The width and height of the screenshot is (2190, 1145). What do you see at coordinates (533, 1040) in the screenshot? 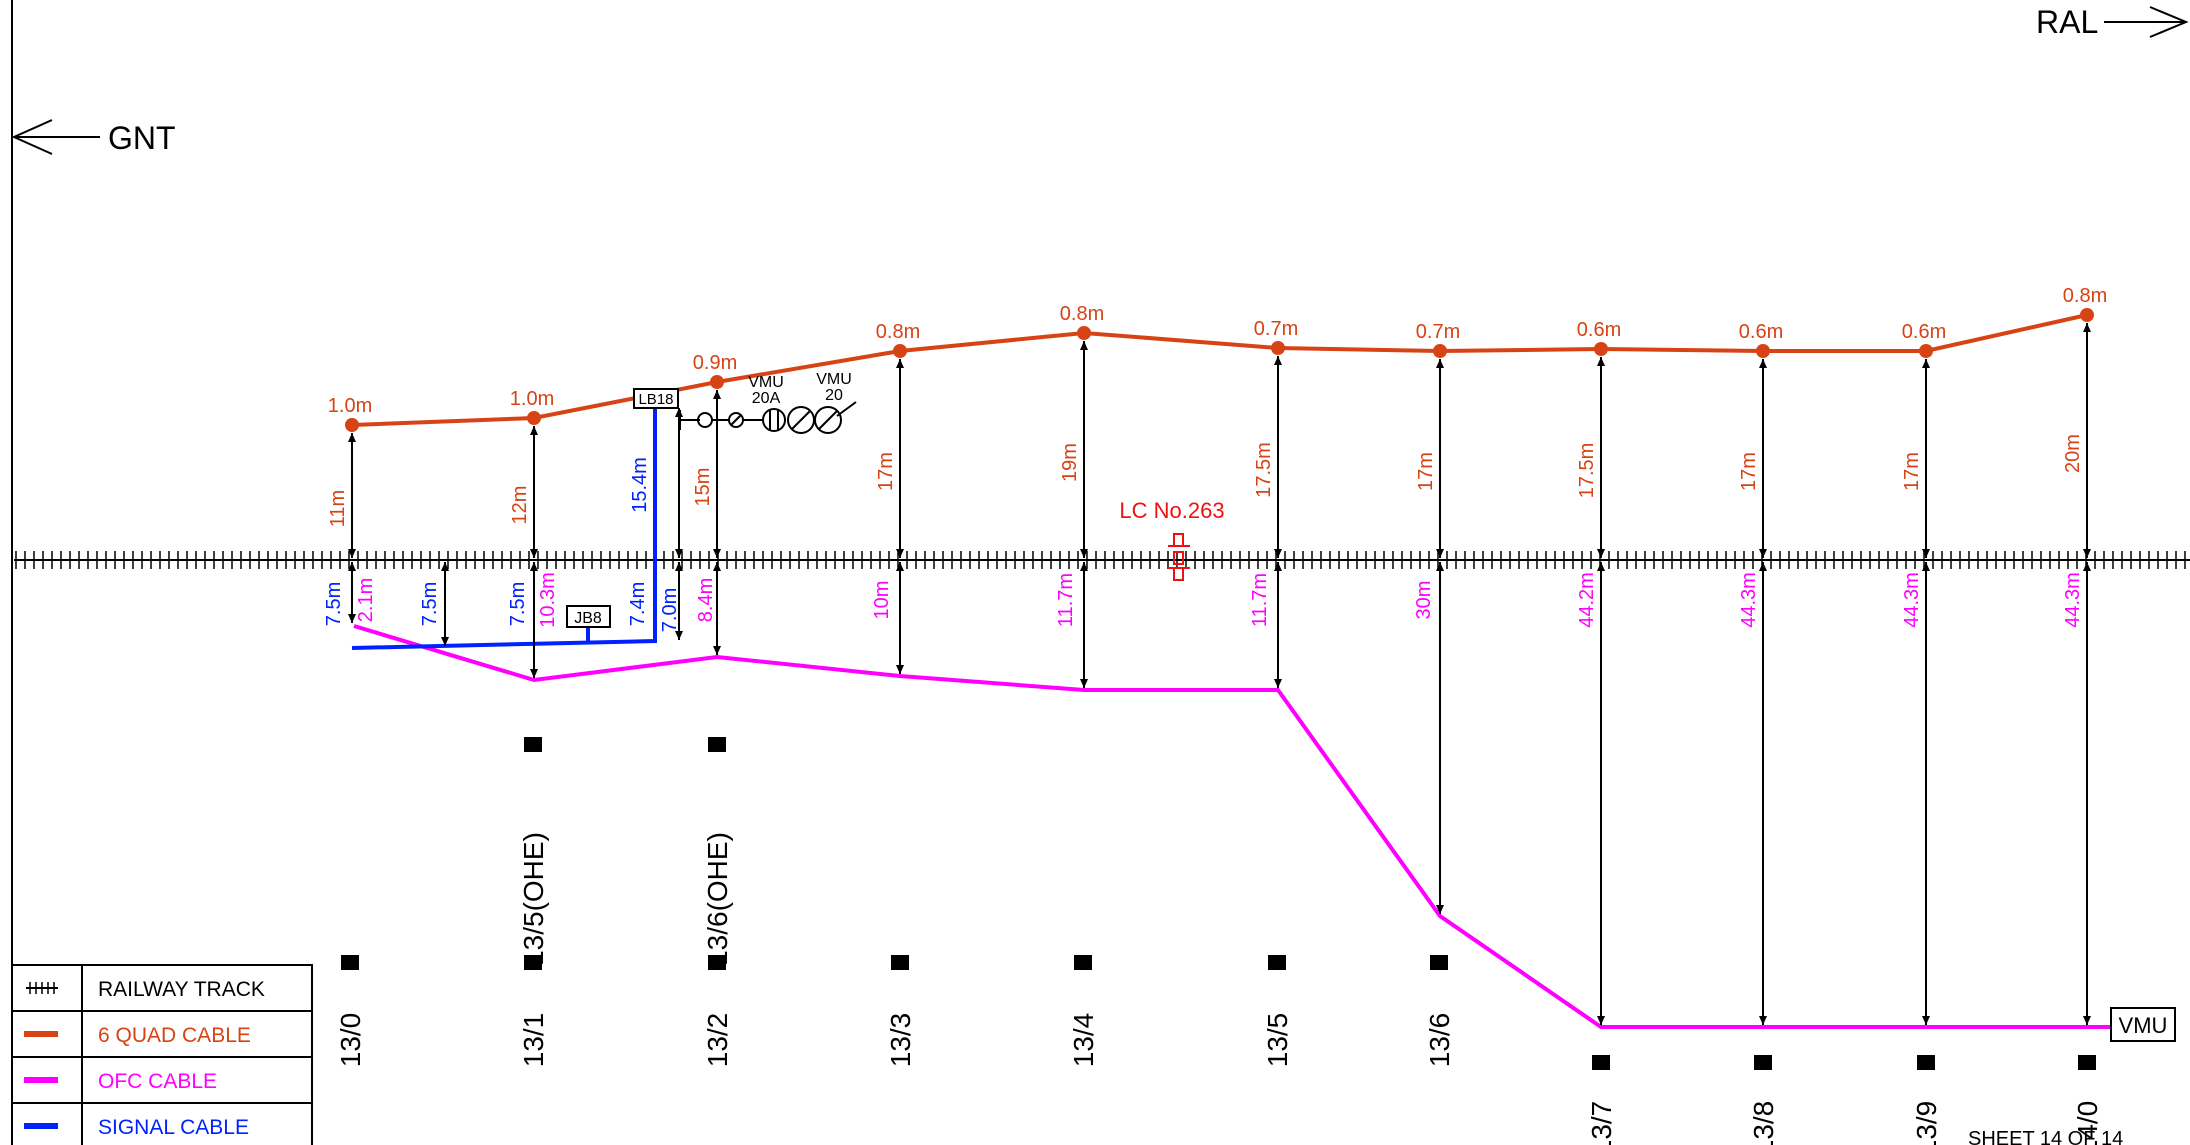
I see `pole-label: 13/1` at bounding box center [533, 1040].